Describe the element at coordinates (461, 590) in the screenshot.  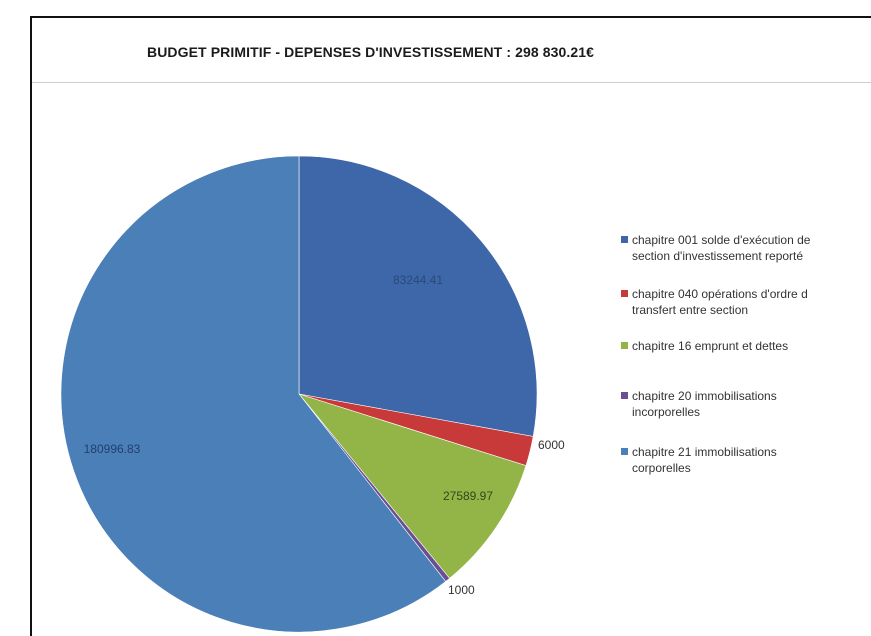
I see `slice-label-3: 1000` at that location.